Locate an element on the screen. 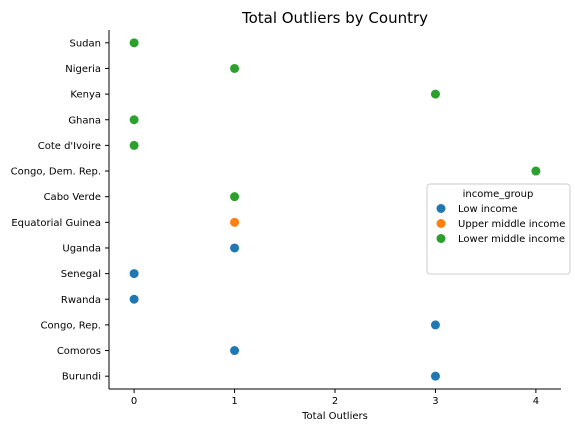  y-tick-label: Equatorial Guinea is located at coordinates (56, 223).